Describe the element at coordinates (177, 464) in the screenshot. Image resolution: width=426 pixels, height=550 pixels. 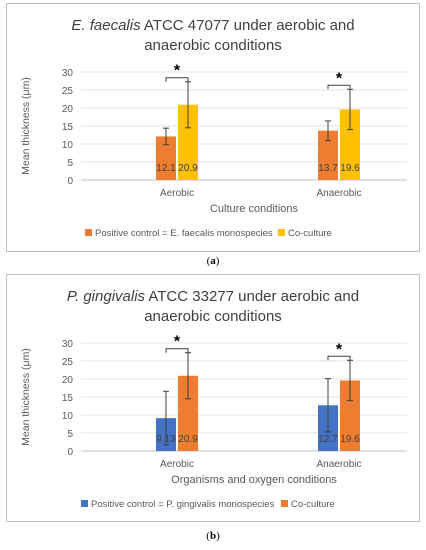
I see `x-tick-b-0: Aerobic` at that location.